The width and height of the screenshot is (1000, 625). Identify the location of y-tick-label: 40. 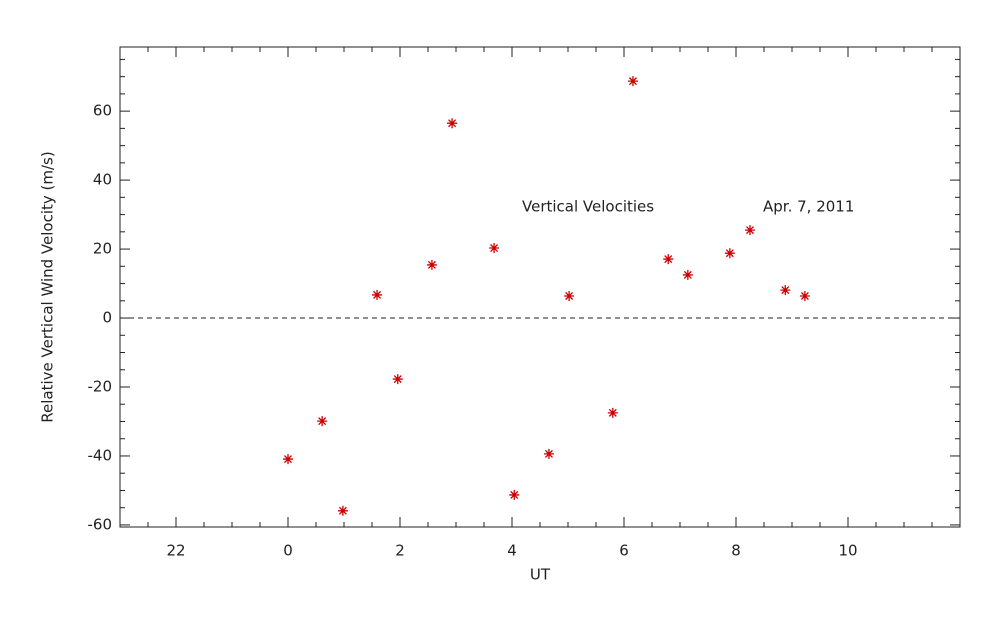
(102, 180).